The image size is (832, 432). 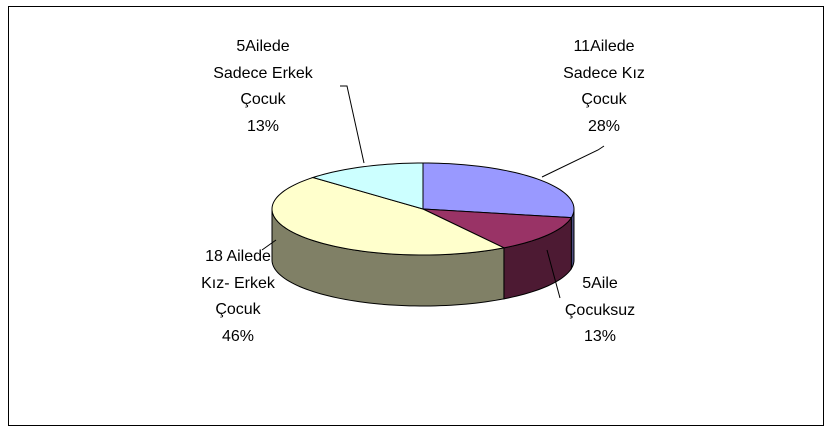 What do you see at coordinates (604, 126) in the screenshot?
I see `value-label: 28%` at bounding box center [604, 126].